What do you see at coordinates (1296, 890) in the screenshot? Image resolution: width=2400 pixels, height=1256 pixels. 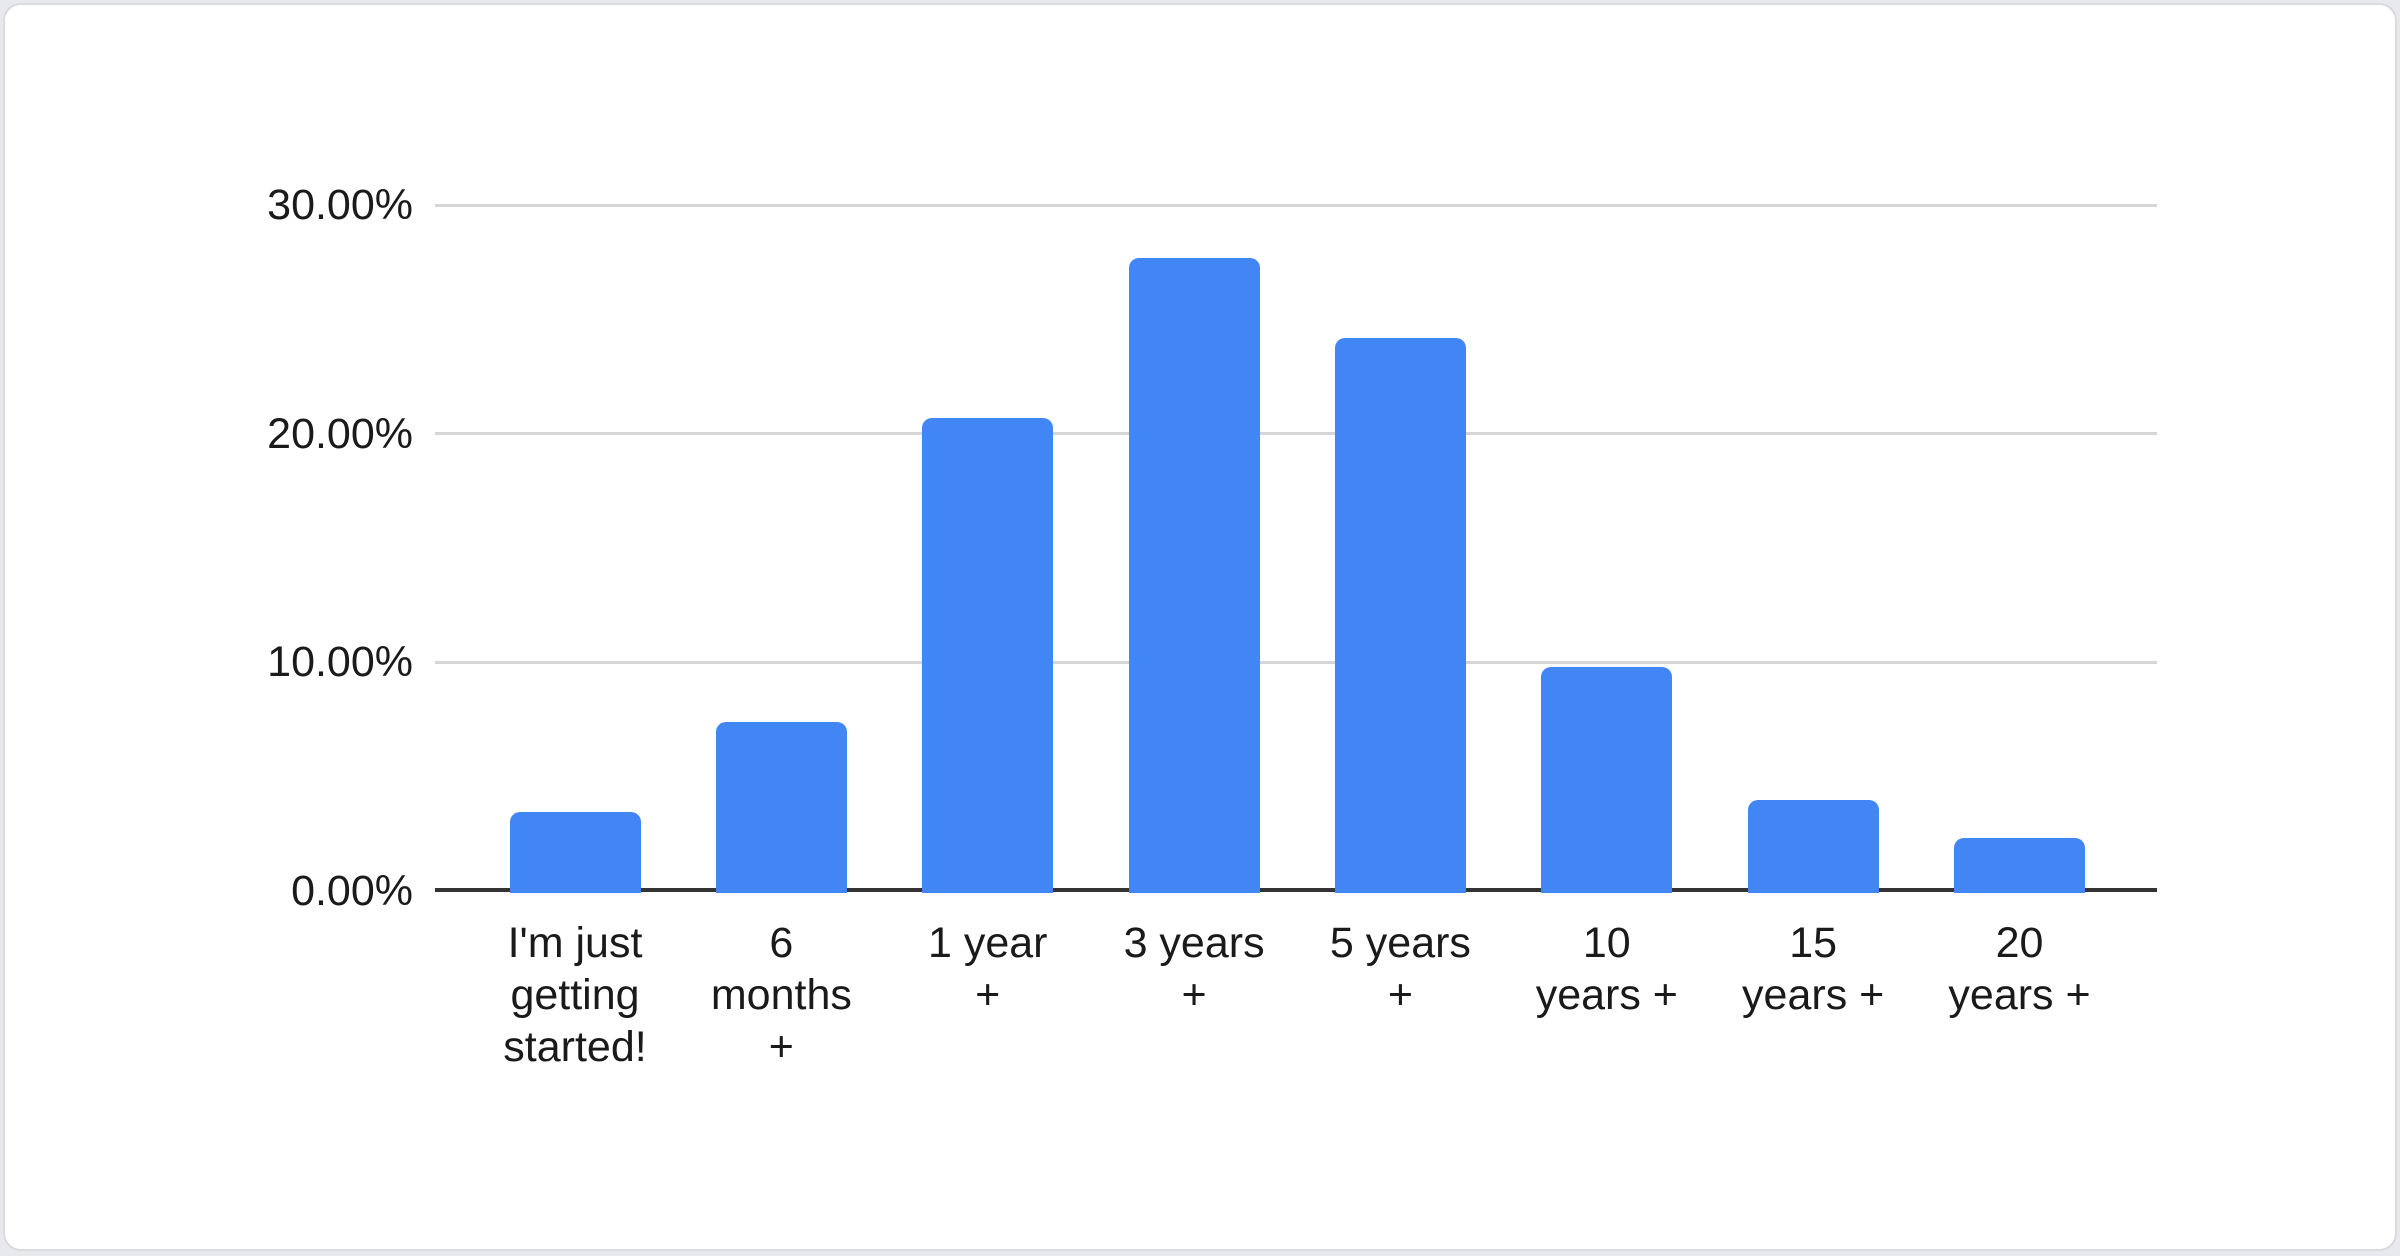 I see `x-axis-line` at bounding box center [1296, 890].